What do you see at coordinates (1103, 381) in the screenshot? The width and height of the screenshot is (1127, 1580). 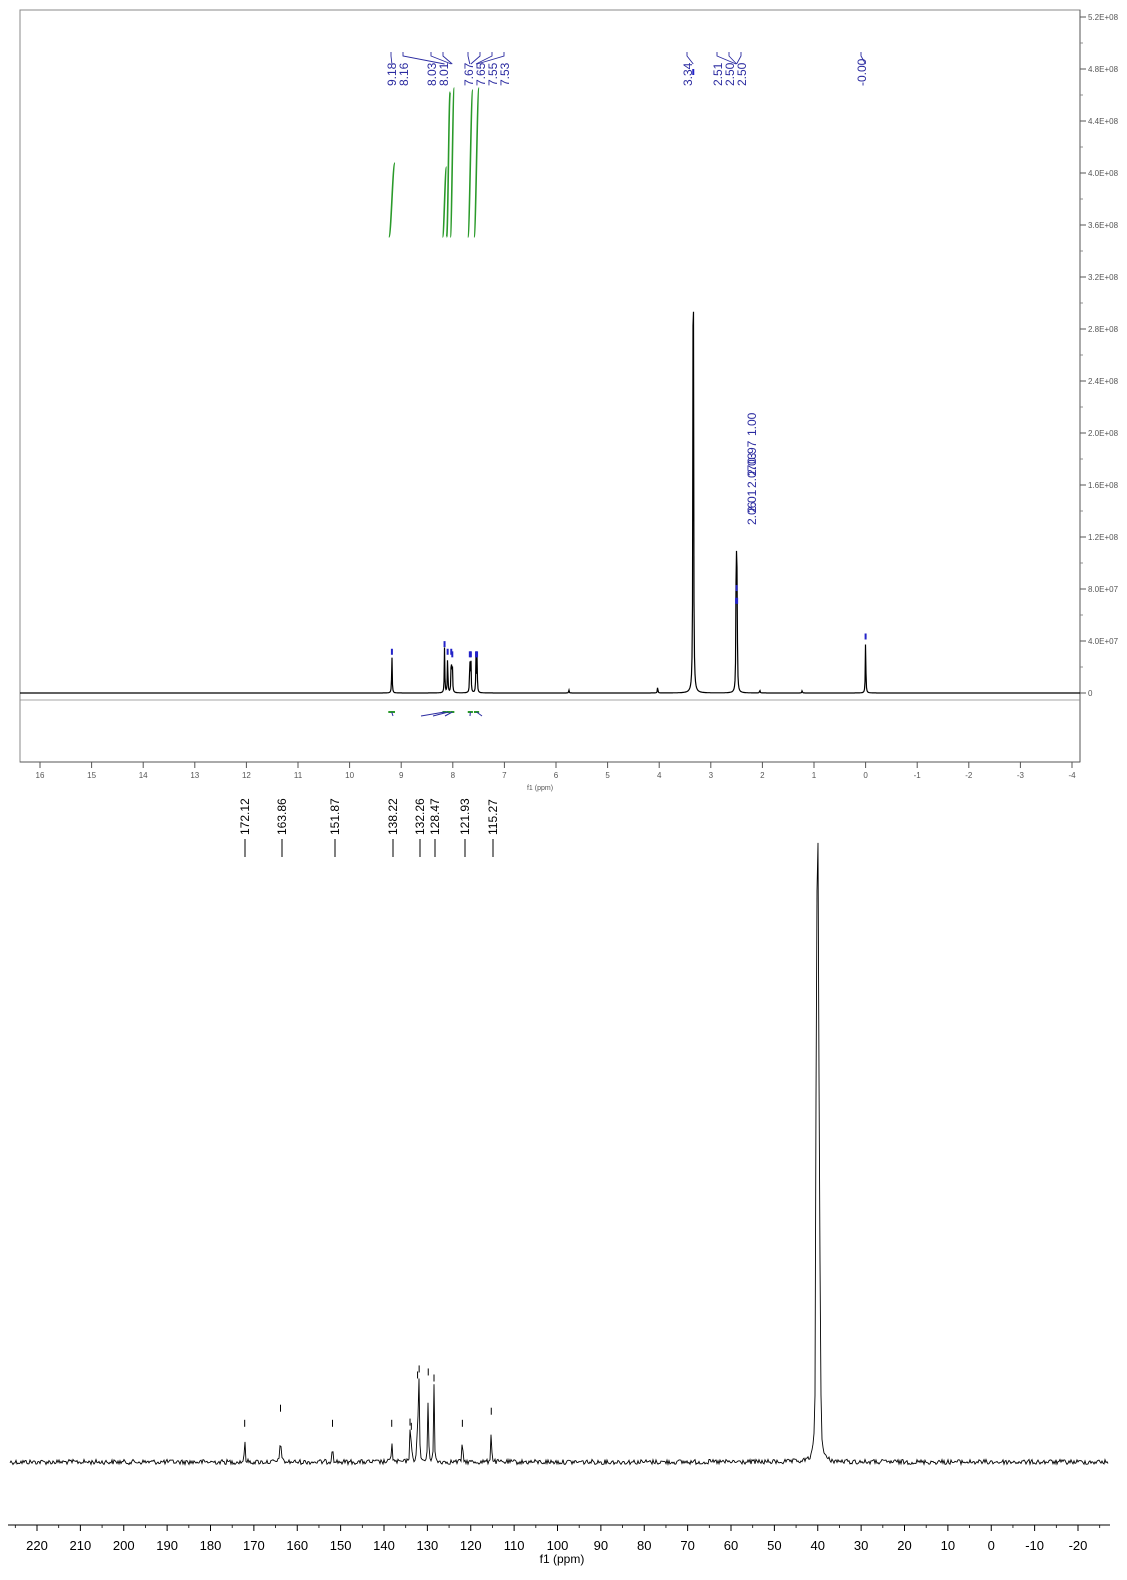 I see `h-y-tick-label: 2.4E+08` at bounding box center [1103, 381].